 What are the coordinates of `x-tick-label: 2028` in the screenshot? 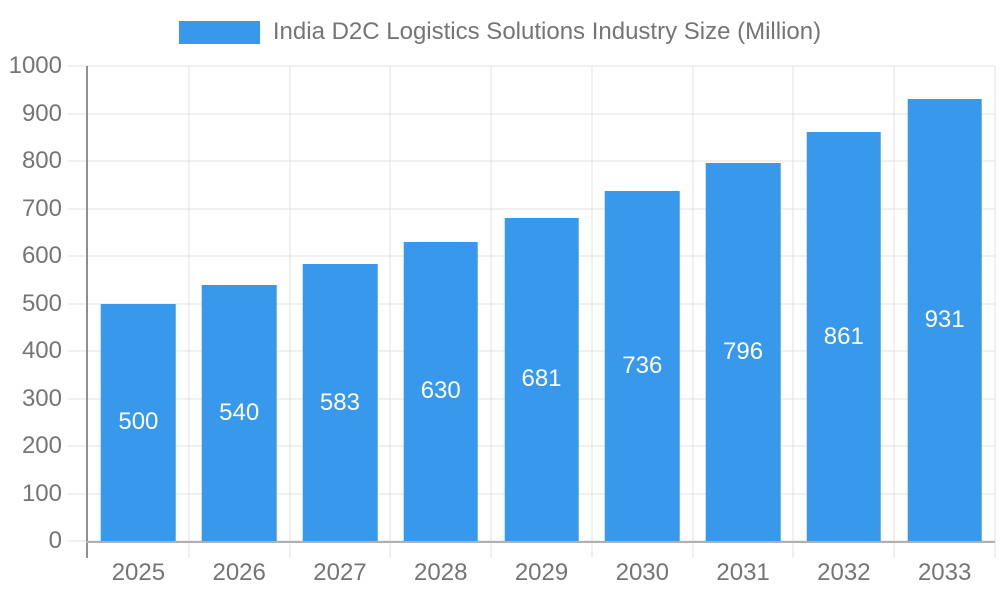 It's located at (441, 572).